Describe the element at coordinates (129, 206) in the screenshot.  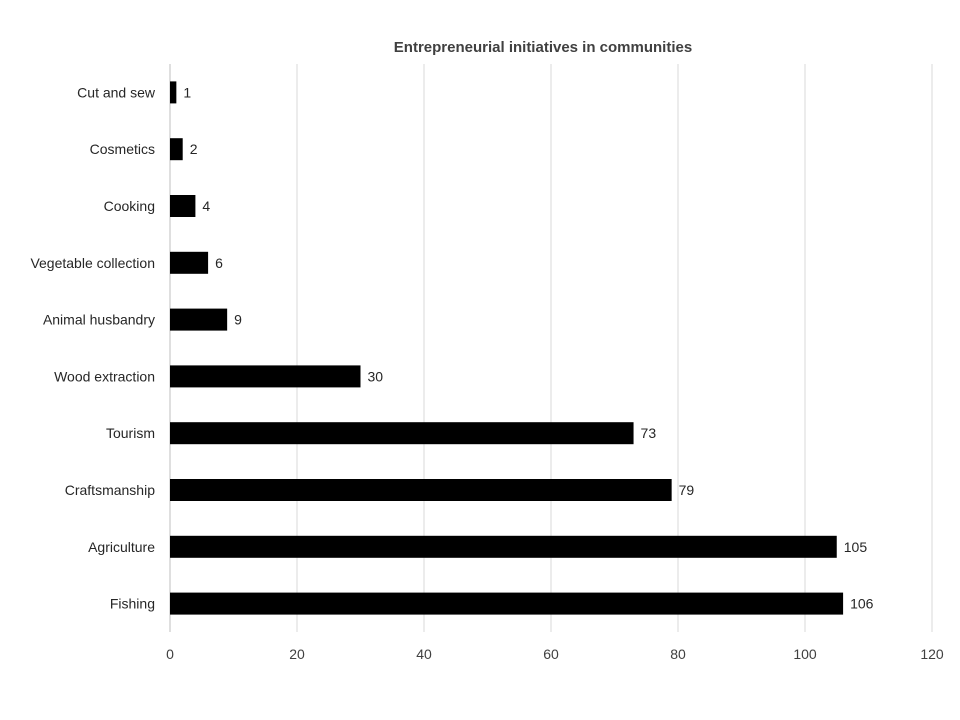
I see `category-label: Cooking` at that location.